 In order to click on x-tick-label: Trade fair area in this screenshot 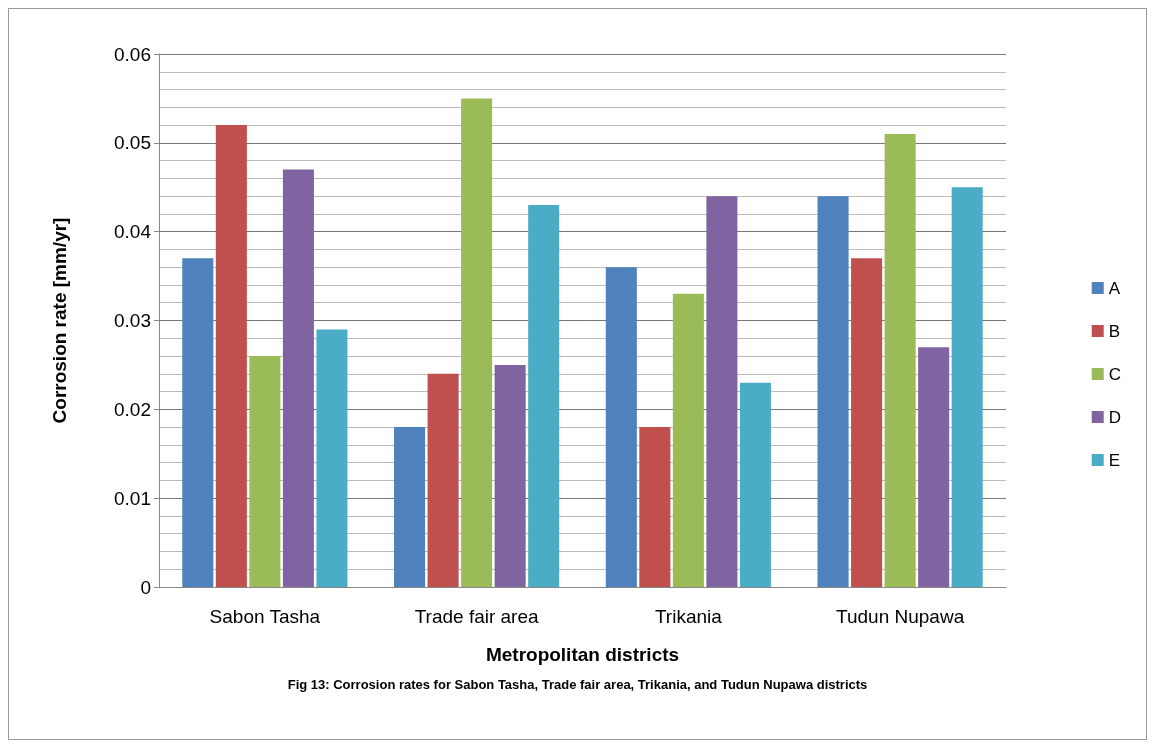, I will do `click(477, 616)`.